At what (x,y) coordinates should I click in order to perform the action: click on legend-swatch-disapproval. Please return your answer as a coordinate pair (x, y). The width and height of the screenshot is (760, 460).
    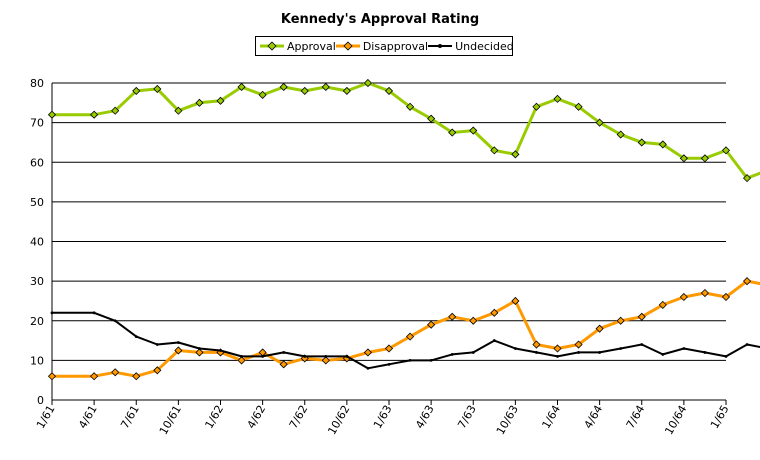
    Looking at the image, I should click on (347, 46).